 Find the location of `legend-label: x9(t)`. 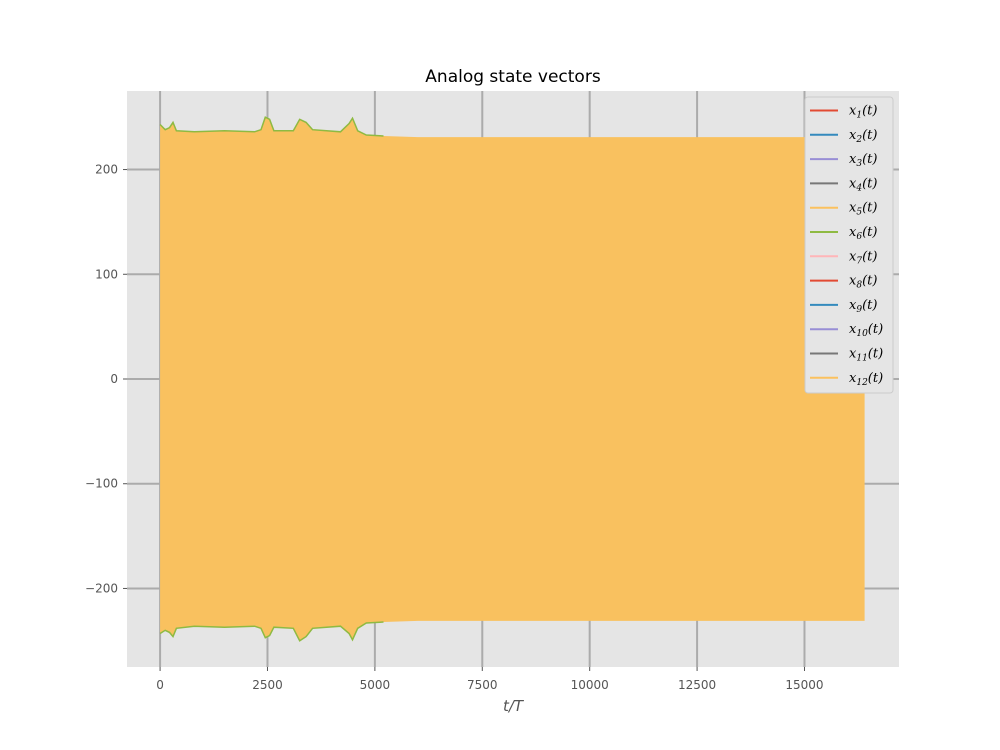

legend-label: x9(t) is located at coordinates (863, 306).